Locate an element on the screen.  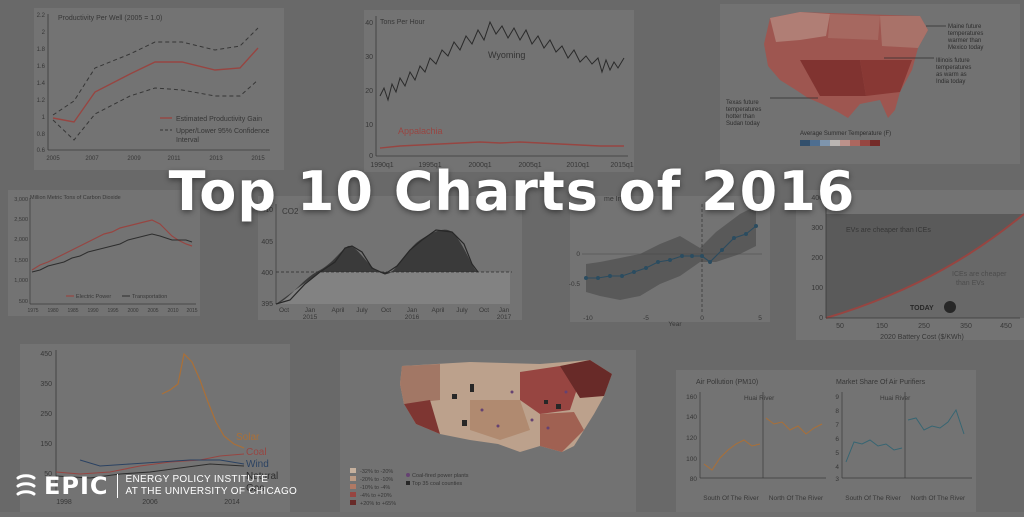
legend-label: Electric Power is located at coordinates (93, 297).